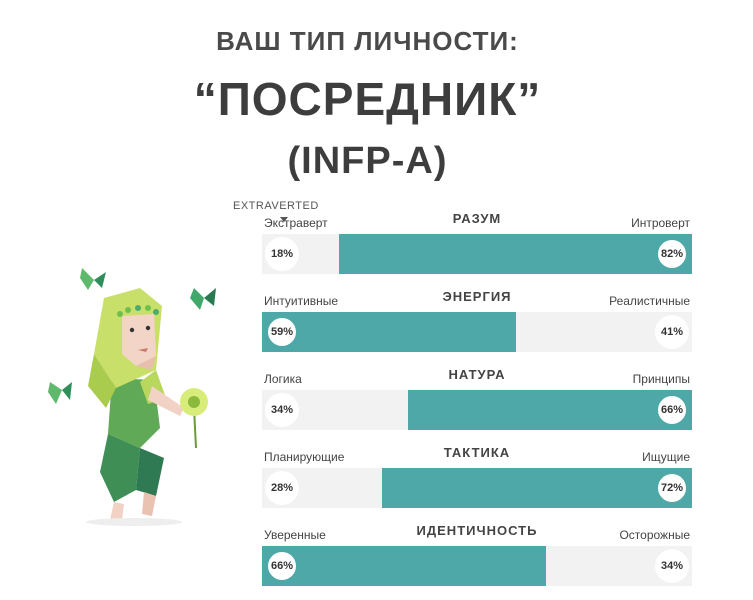 Image resolution: width=753 pixels, height=600 pixels. I want to click on trait-left-percent: 34%, so click(282, 410).